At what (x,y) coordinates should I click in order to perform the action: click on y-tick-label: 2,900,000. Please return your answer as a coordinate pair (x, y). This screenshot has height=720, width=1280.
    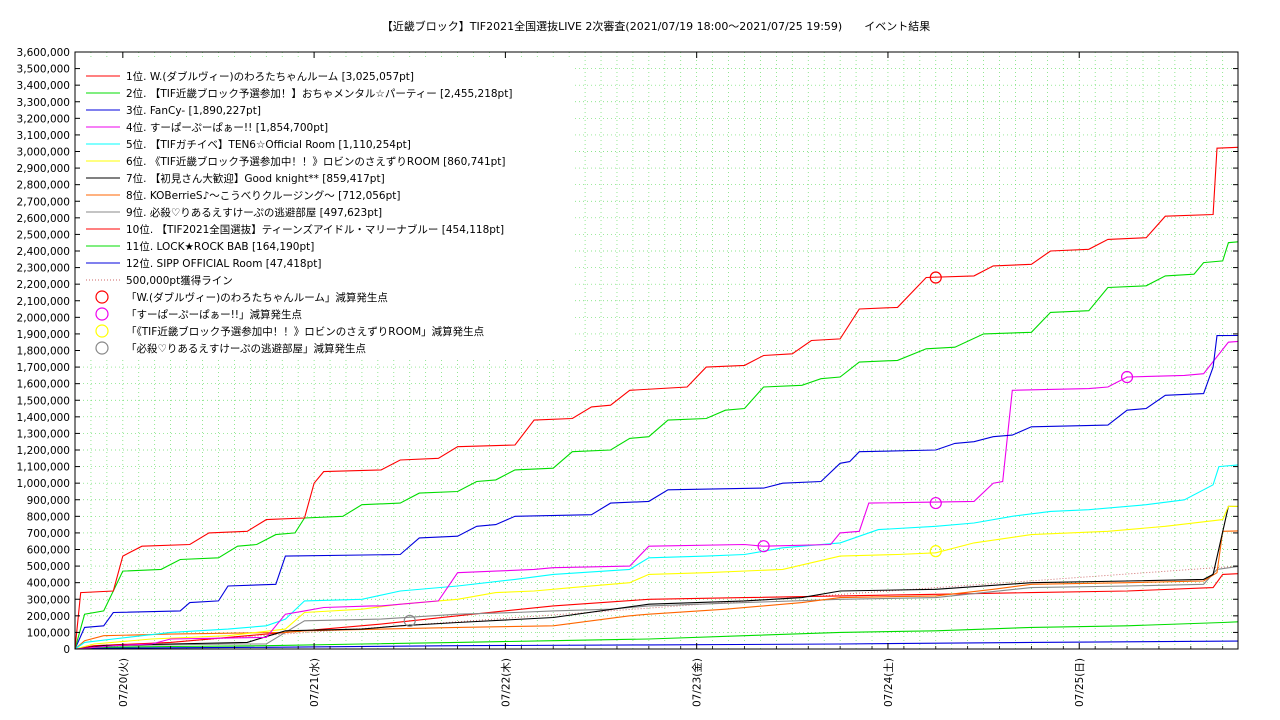
    Looking at the image, I should click on (43, 169).